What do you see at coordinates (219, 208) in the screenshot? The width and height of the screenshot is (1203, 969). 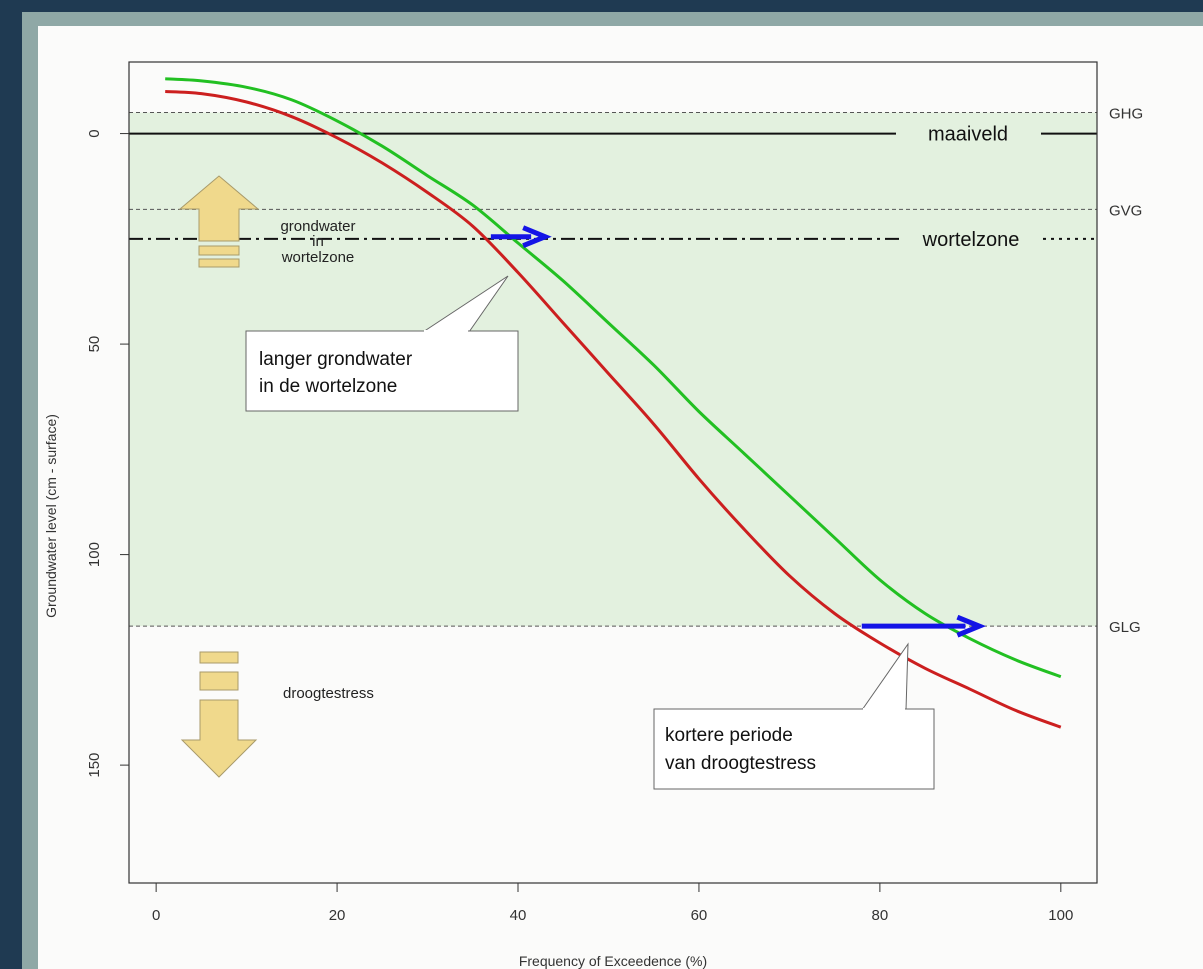 I see `up-arrow-icon` at bounding box center [219, 208].